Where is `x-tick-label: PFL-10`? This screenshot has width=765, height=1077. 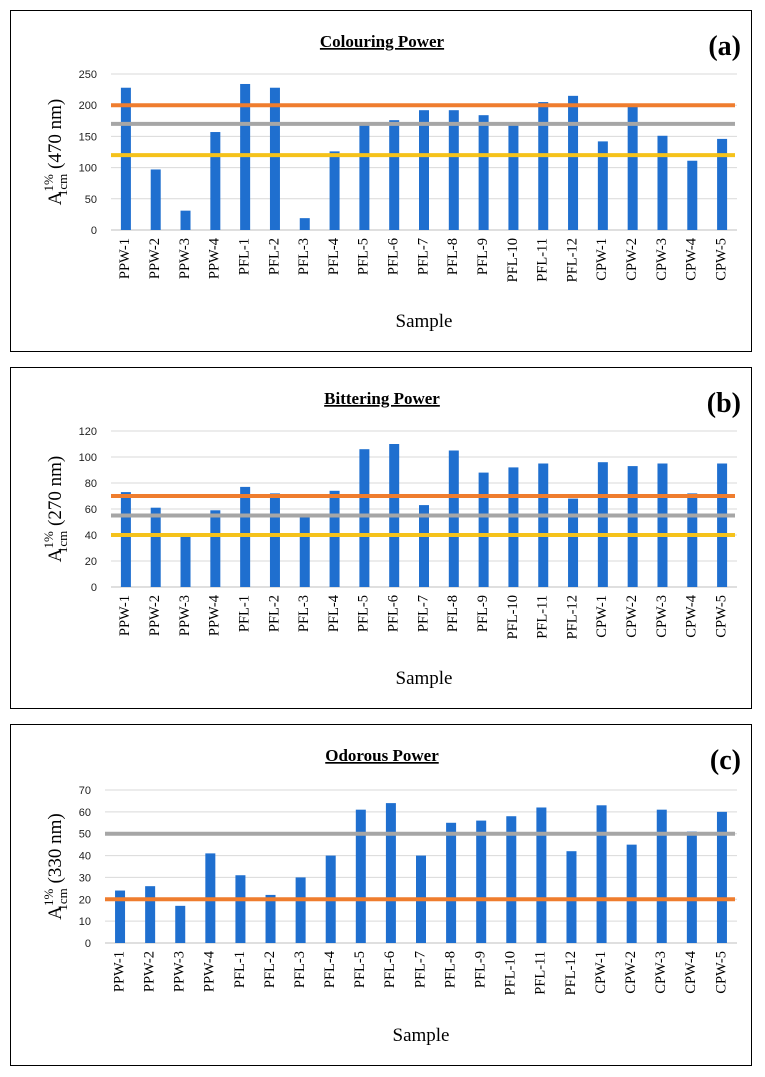 x-tick-label: PFL-10 is located at coordinates (511, 973).